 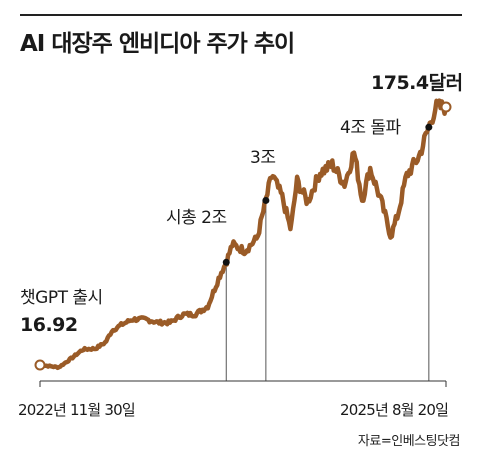 I want to click on marker-end, so click(x=446, y=107).